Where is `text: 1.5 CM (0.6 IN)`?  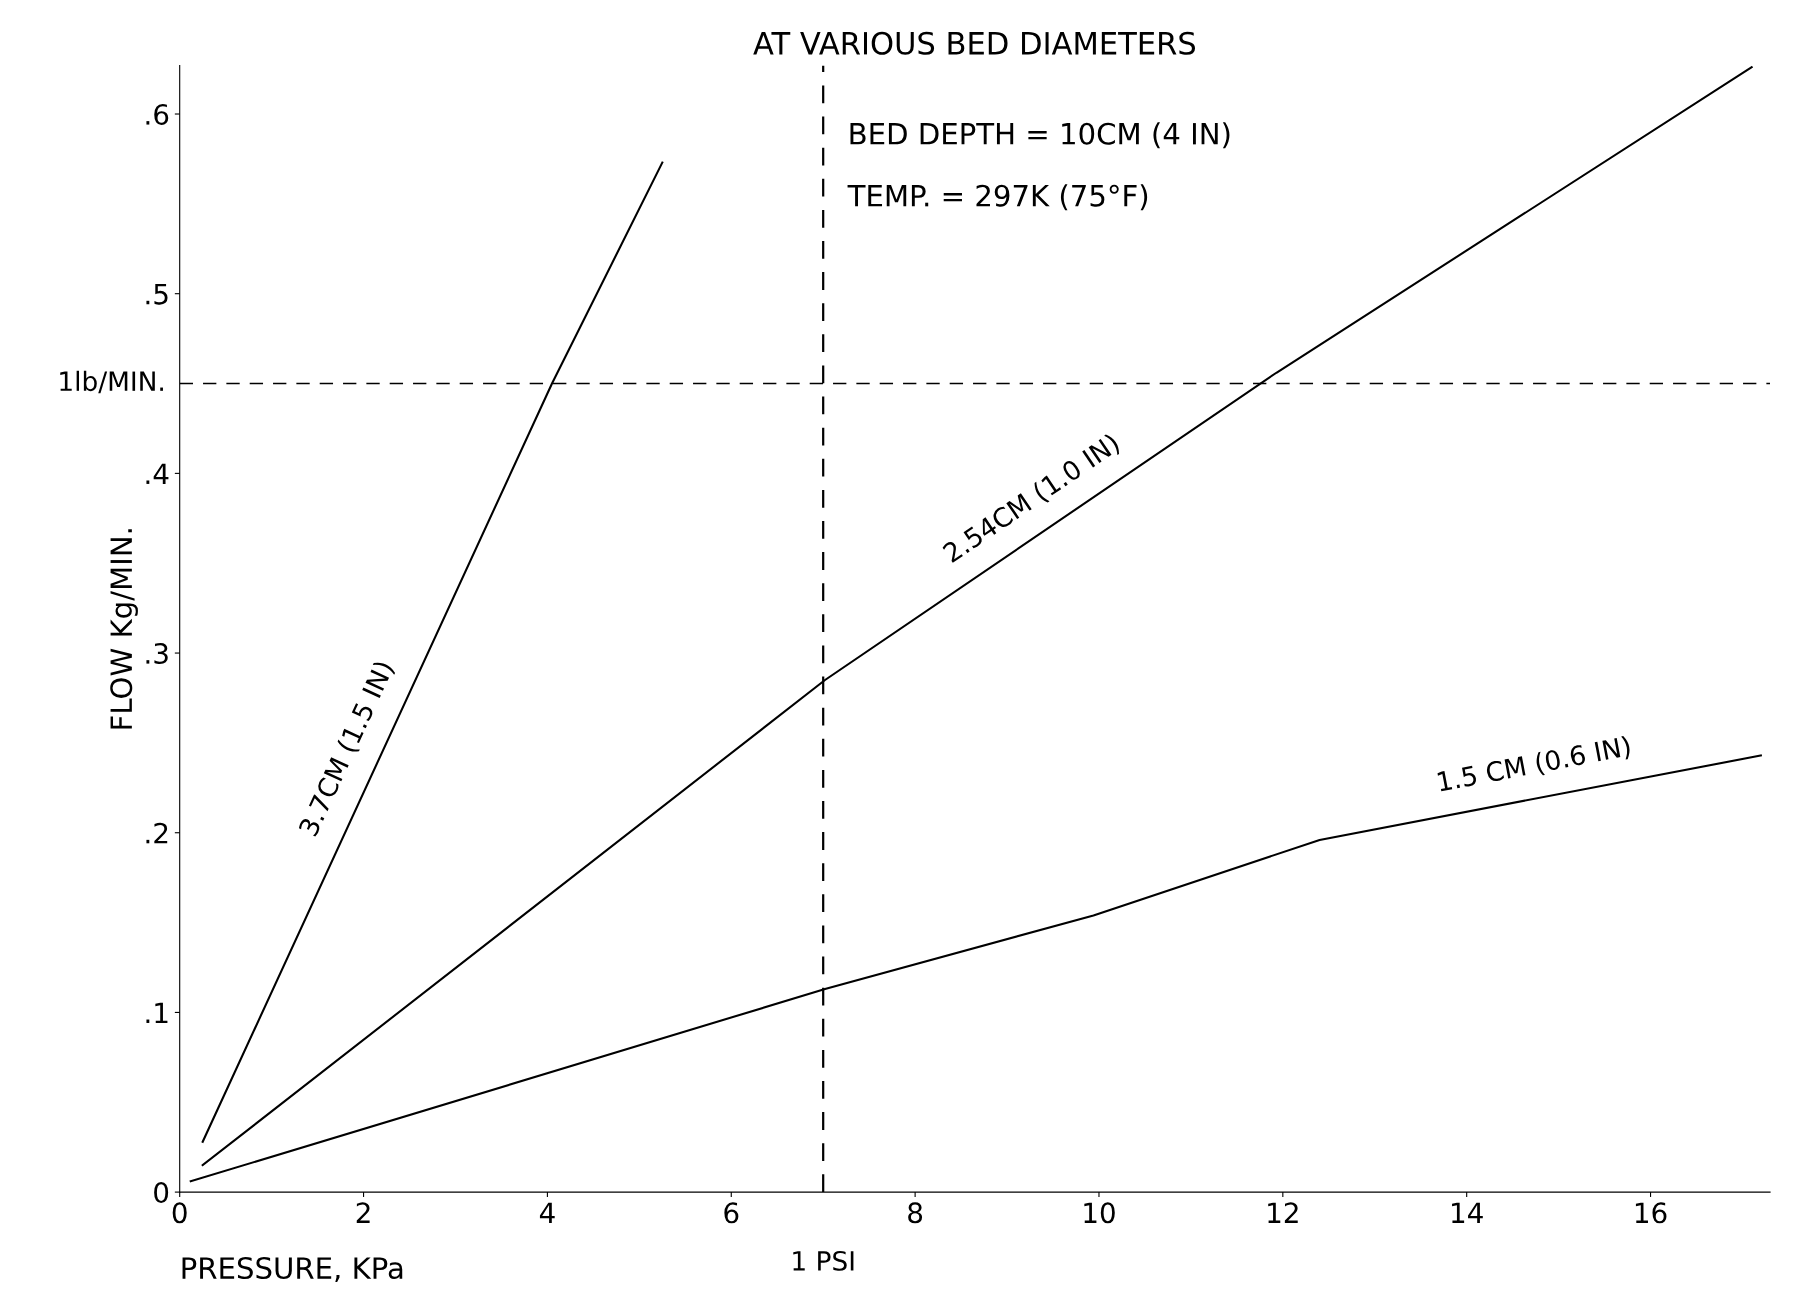
text: 1.5 CM (0.6 IN) is located at coordinates (1534, 765).